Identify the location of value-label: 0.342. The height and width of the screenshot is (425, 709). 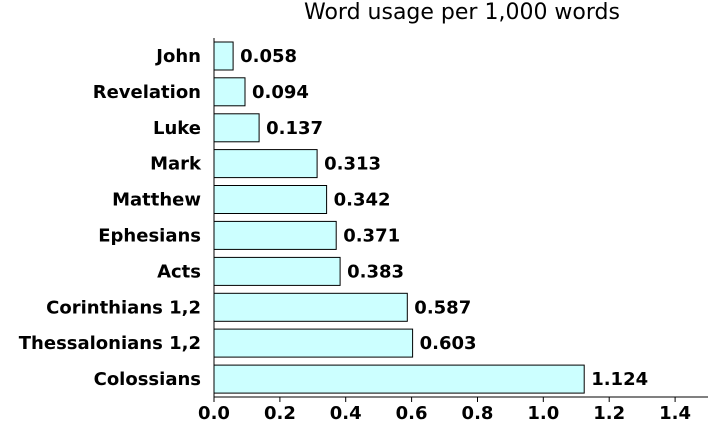
(362, 200).